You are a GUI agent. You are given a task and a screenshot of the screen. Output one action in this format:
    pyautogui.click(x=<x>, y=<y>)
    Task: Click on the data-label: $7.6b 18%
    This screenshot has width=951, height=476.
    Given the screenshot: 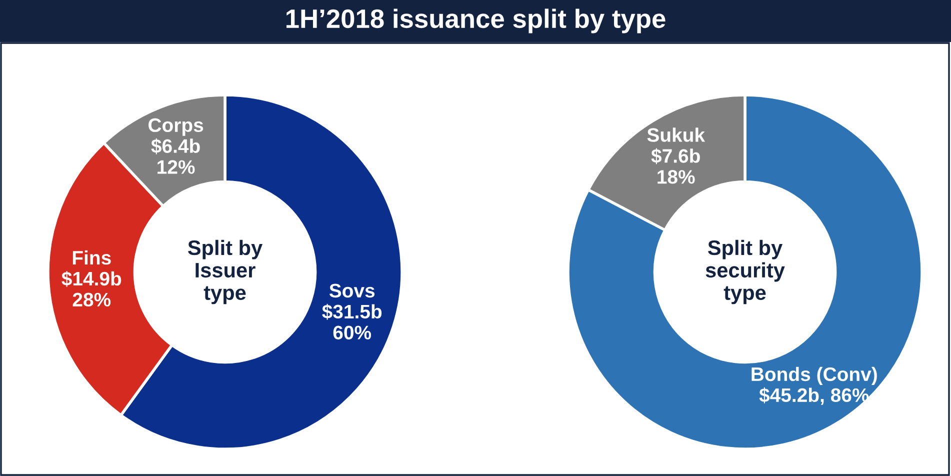 What is the action you would take?
    pyautogui.click(x=675, y=166)
    